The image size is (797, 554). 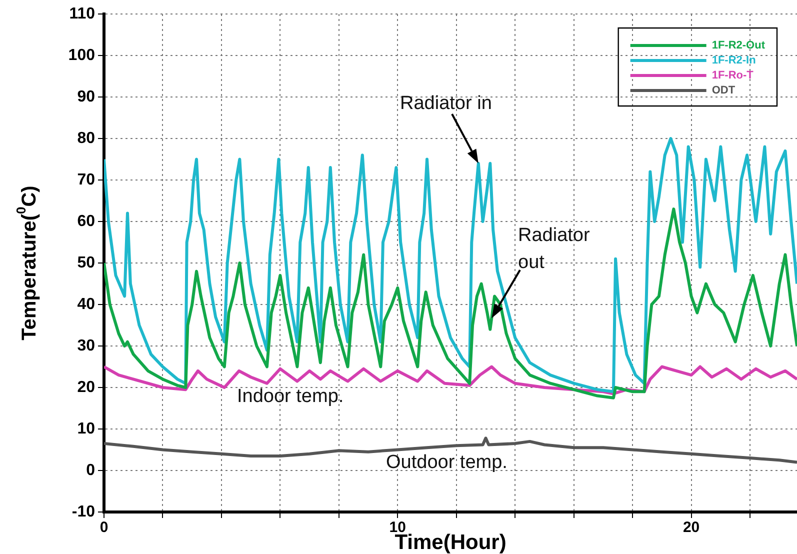 I want to click on y-tick-label: 50, so click(x=86, y=263).